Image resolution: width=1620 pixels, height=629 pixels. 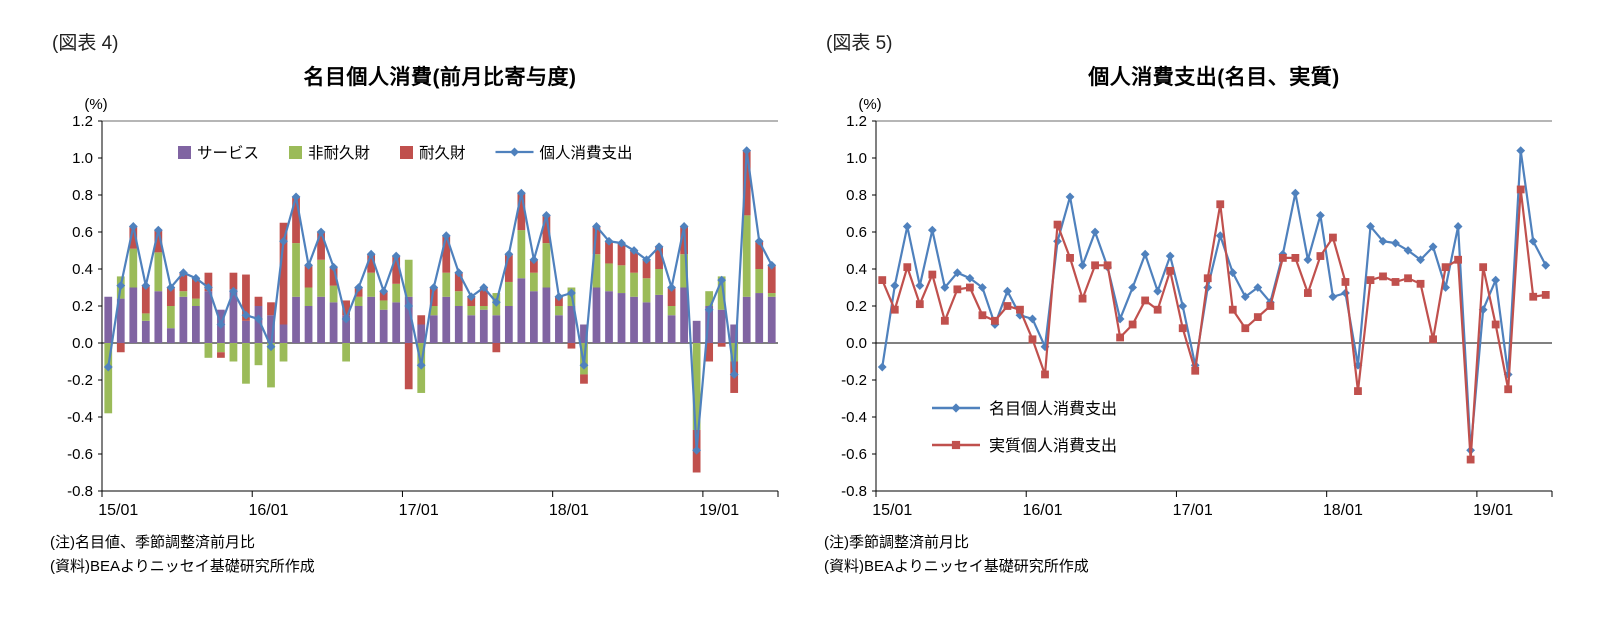 I want to click on legend: サービス 非耐久財 耐久財 個人消費支出, so click(x=405, y=153).